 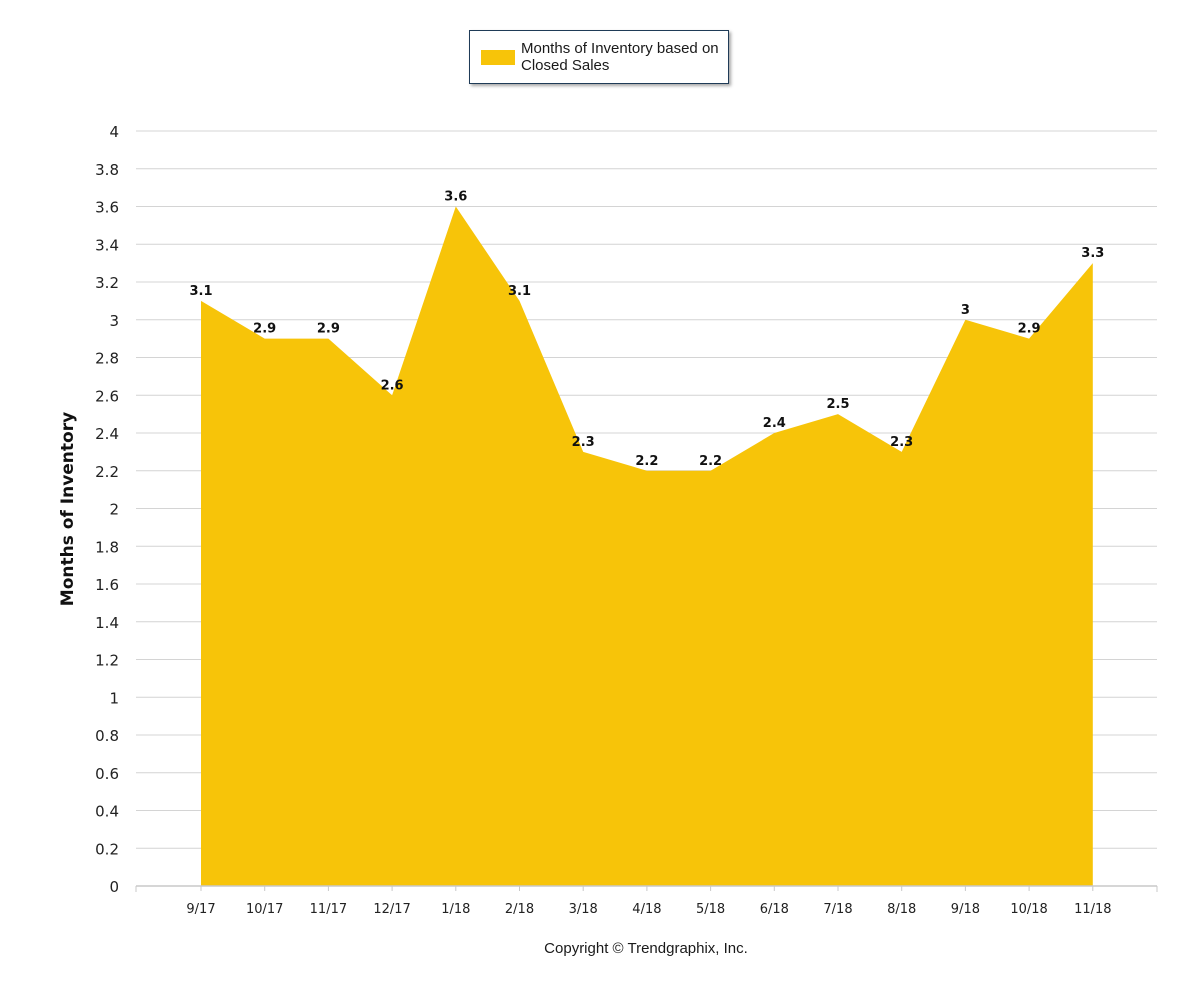 What do you see at coordinates (107, 245) in the screenshot?
I see `y-tick-label: 3.4` at bounding box center [107, 245].